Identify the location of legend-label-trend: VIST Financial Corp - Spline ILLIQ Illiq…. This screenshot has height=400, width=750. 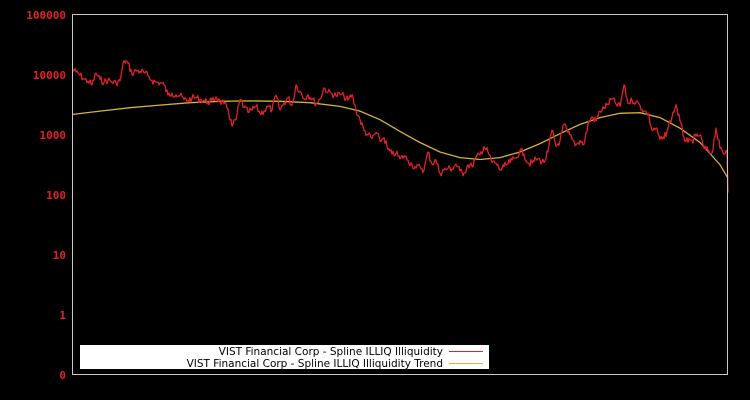
(315, 364).